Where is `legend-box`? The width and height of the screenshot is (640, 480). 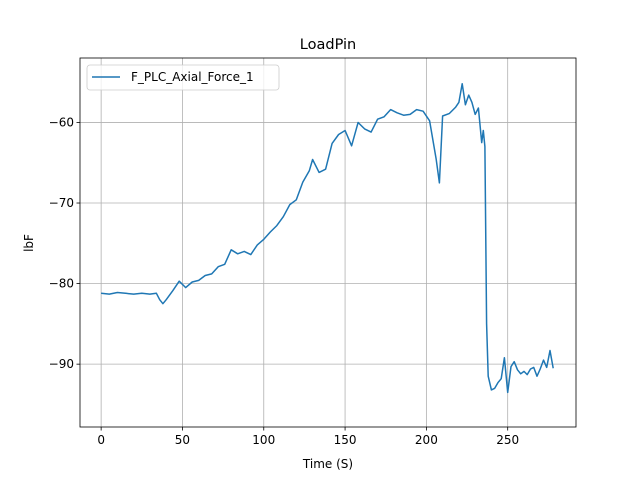 legend-box is located at coordinates (183, 77).